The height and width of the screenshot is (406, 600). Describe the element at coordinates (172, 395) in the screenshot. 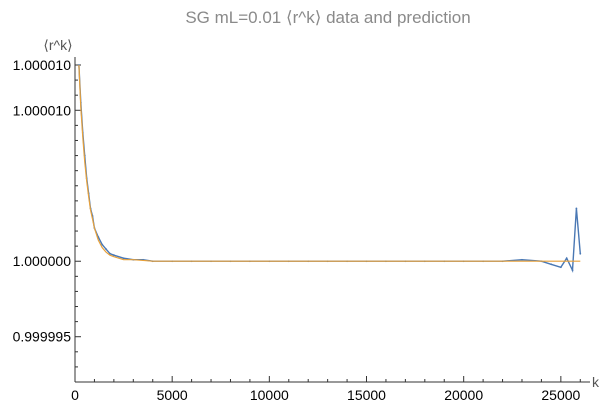

I see `x-tick-label: 5000` at that location.